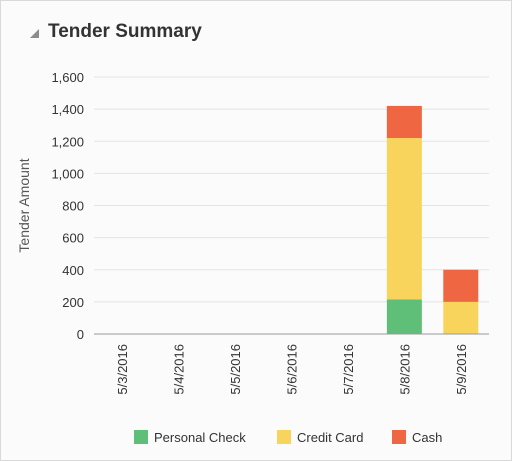 The width and height of the screenshot is (512, 461). Describe the element at coordinates (73, 302) in the screenshot. I see `y-tick-label: 200` at that location.